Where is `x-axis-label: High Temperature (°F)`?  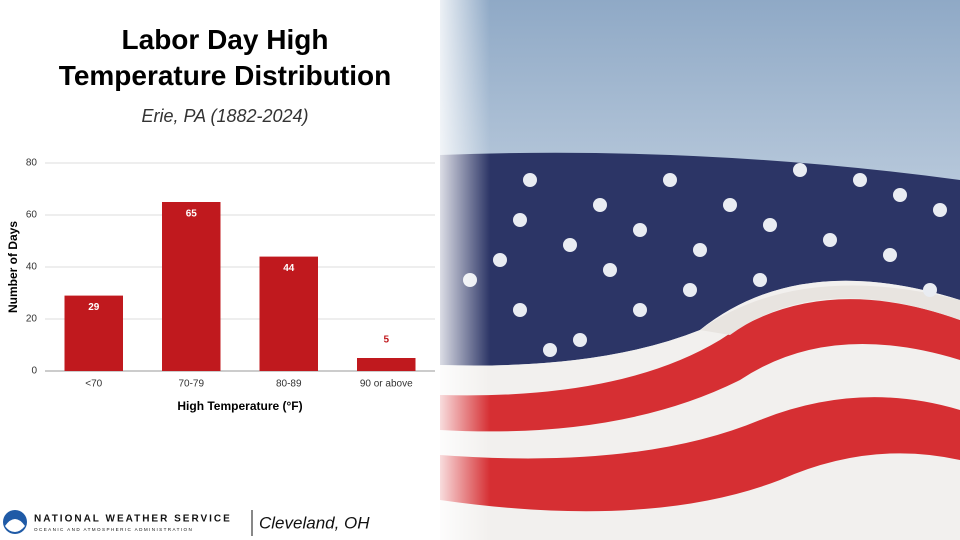 x-axis-label: High Temperature (°F) is located at coordinates (239, 406).